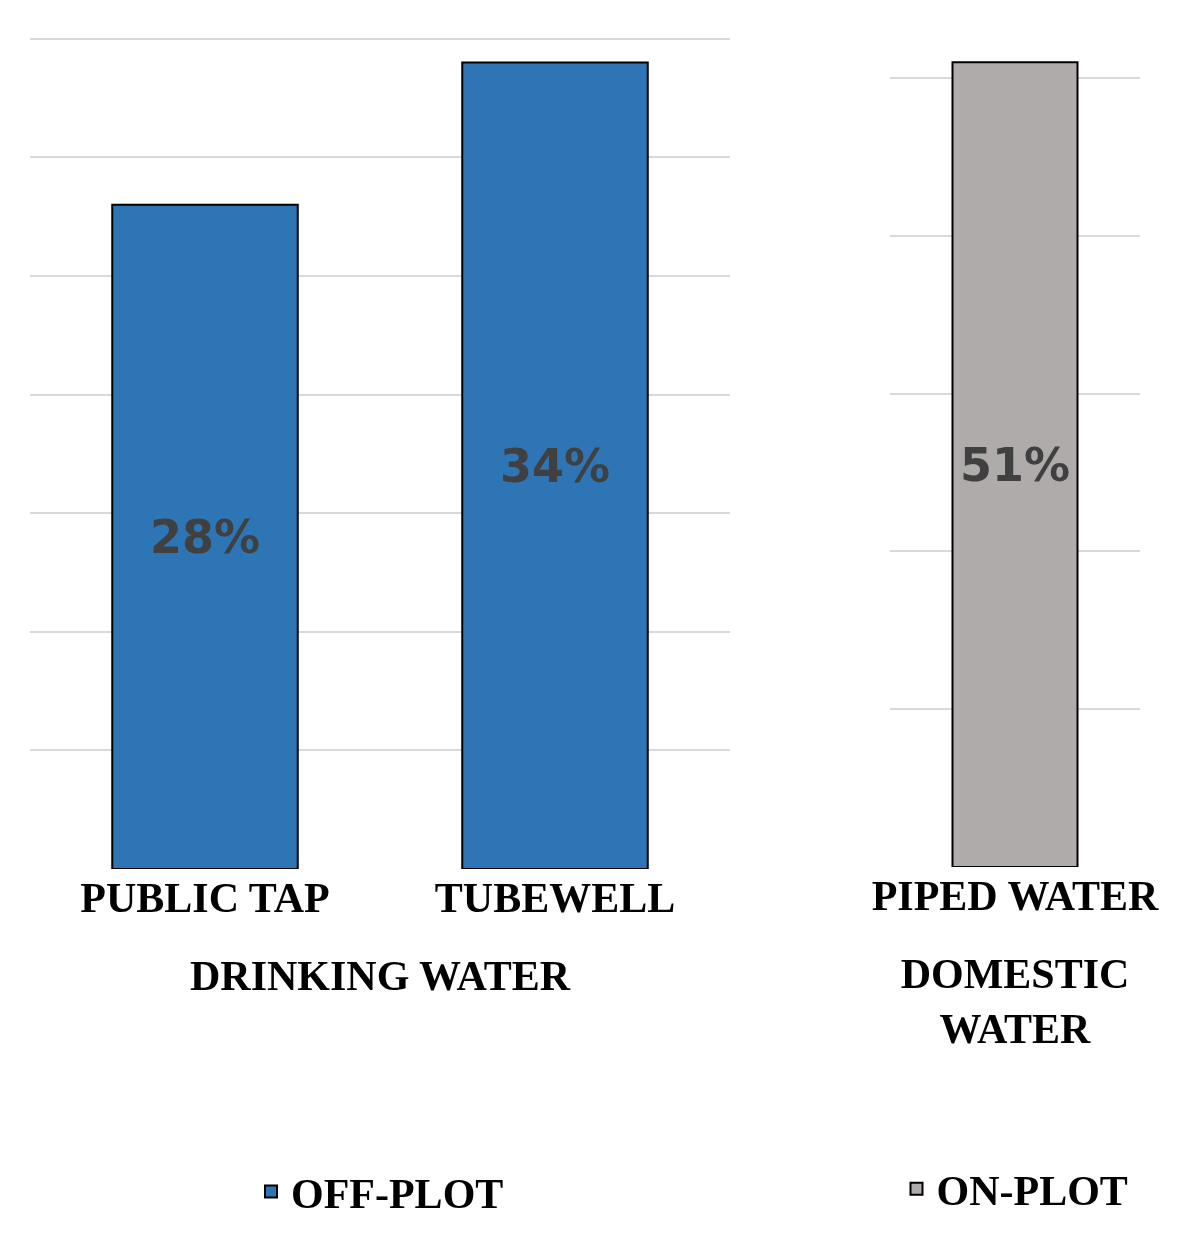 This screenshot has width=1195, height=1235. What do you see at coordinates (555, 465) in the screenshot?
I see `data-label: 34%` at bounding box center [555, 465].